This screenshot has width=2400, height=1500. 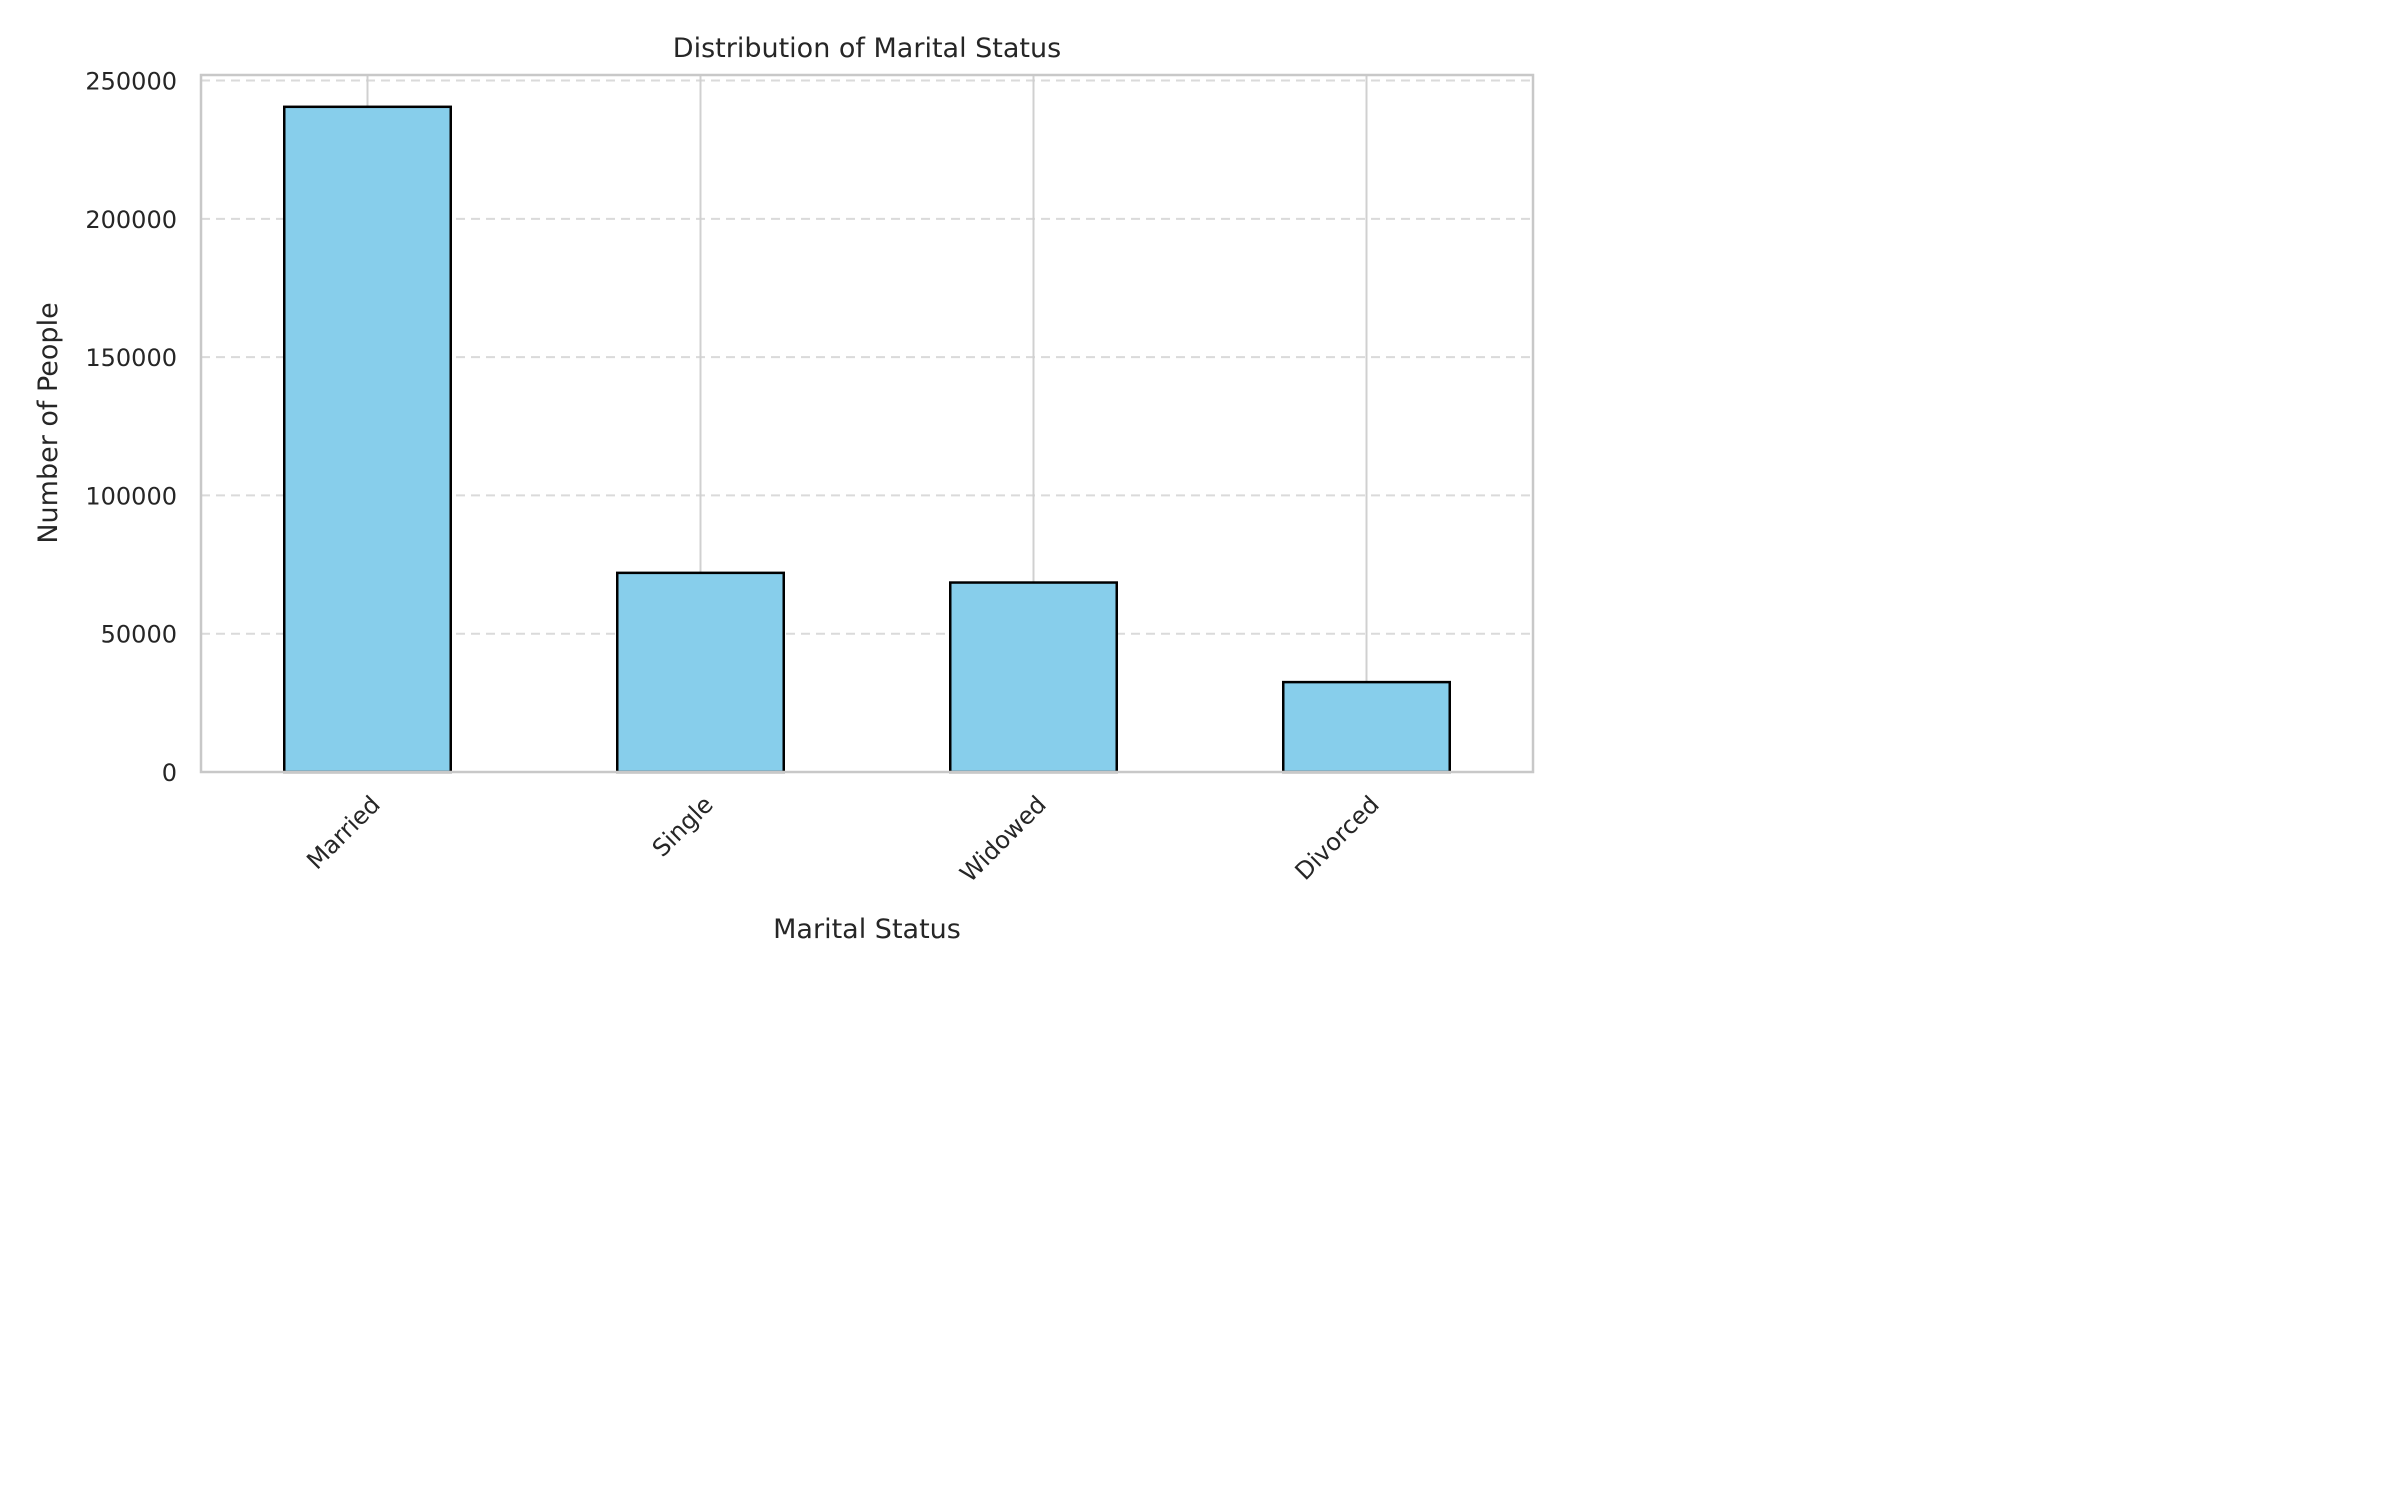 I want to click on y-tick-label: 0, so click(x=169, y=773).